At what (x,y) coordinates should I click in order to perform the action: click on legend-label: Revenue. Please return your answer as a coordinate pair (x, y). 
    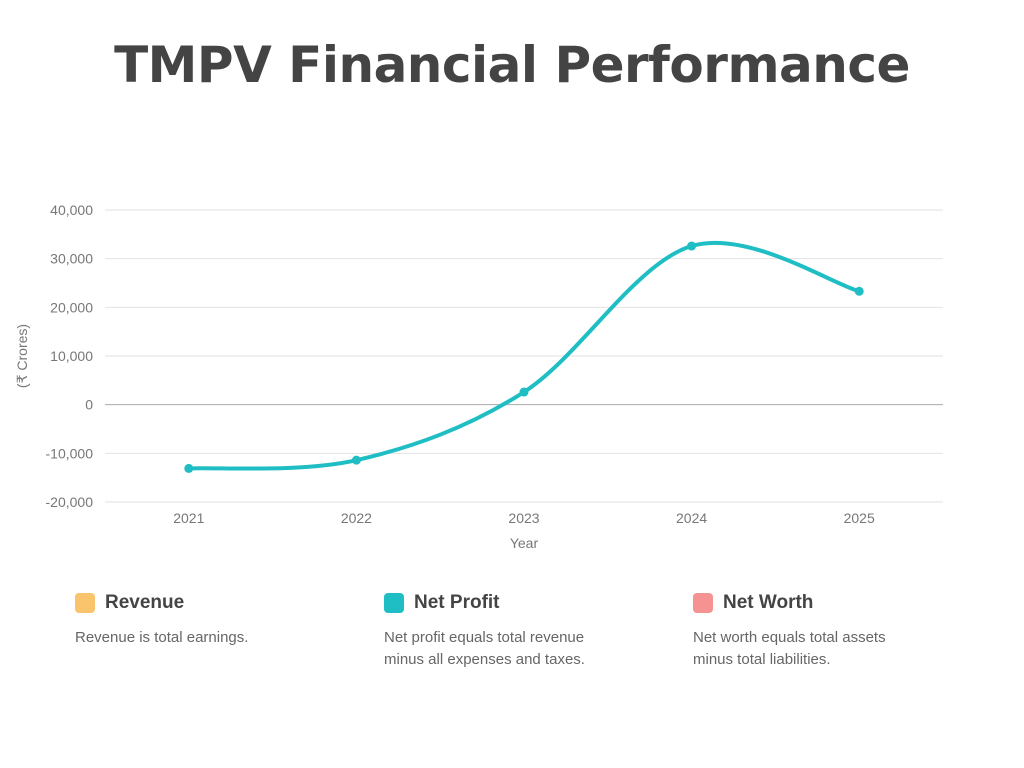
    Looking at the image, I should click on (145, 602).